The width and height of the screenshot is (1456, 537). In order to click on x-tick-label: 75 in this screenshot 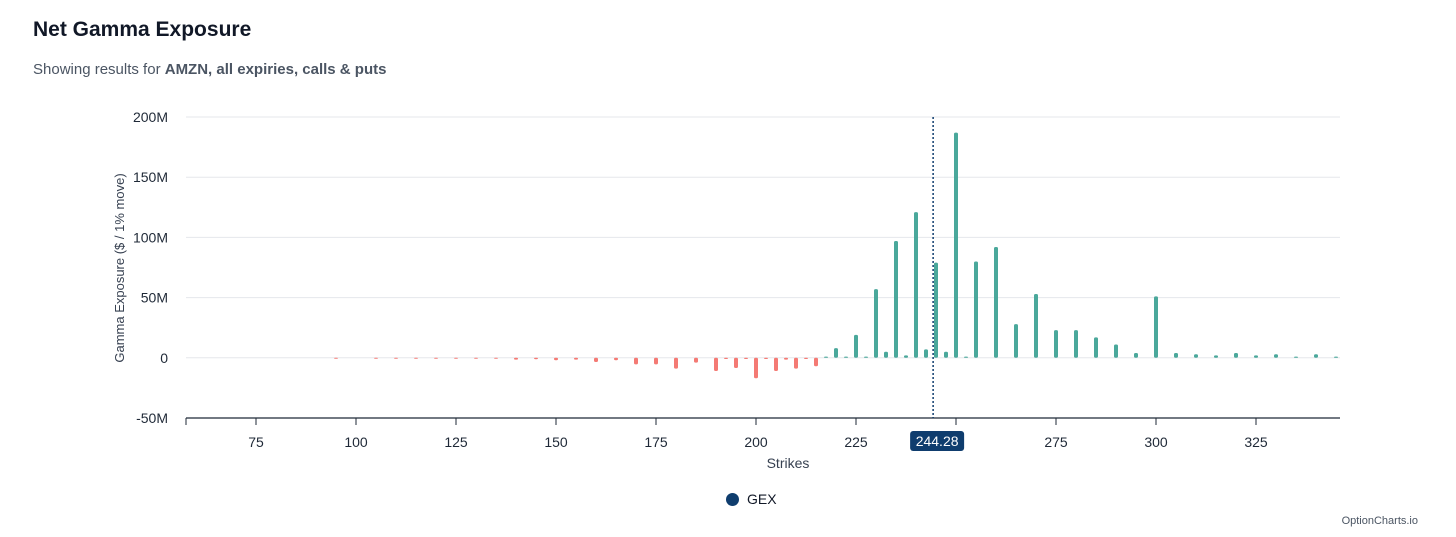, I will do `click(256, 442)`.